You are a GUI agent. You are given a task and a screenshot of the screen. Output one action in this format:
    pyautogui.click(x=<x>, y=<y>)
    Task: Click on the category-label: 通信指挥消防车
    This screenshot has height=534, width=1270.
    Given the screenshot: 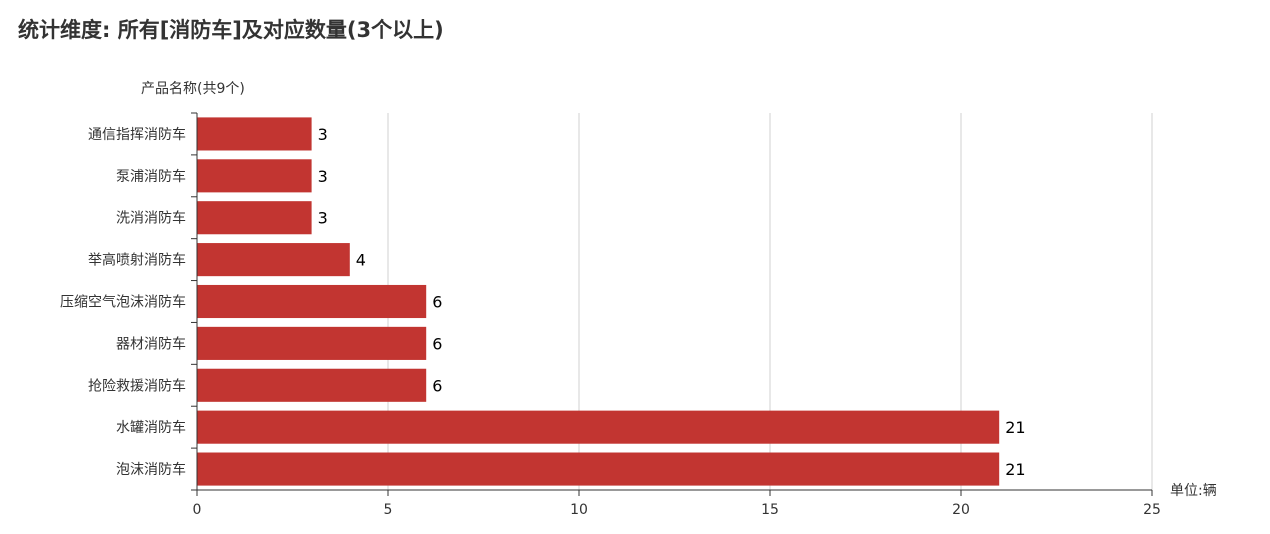 What is the action you would take?
    pyautogui.click(x=137, y=134)
    